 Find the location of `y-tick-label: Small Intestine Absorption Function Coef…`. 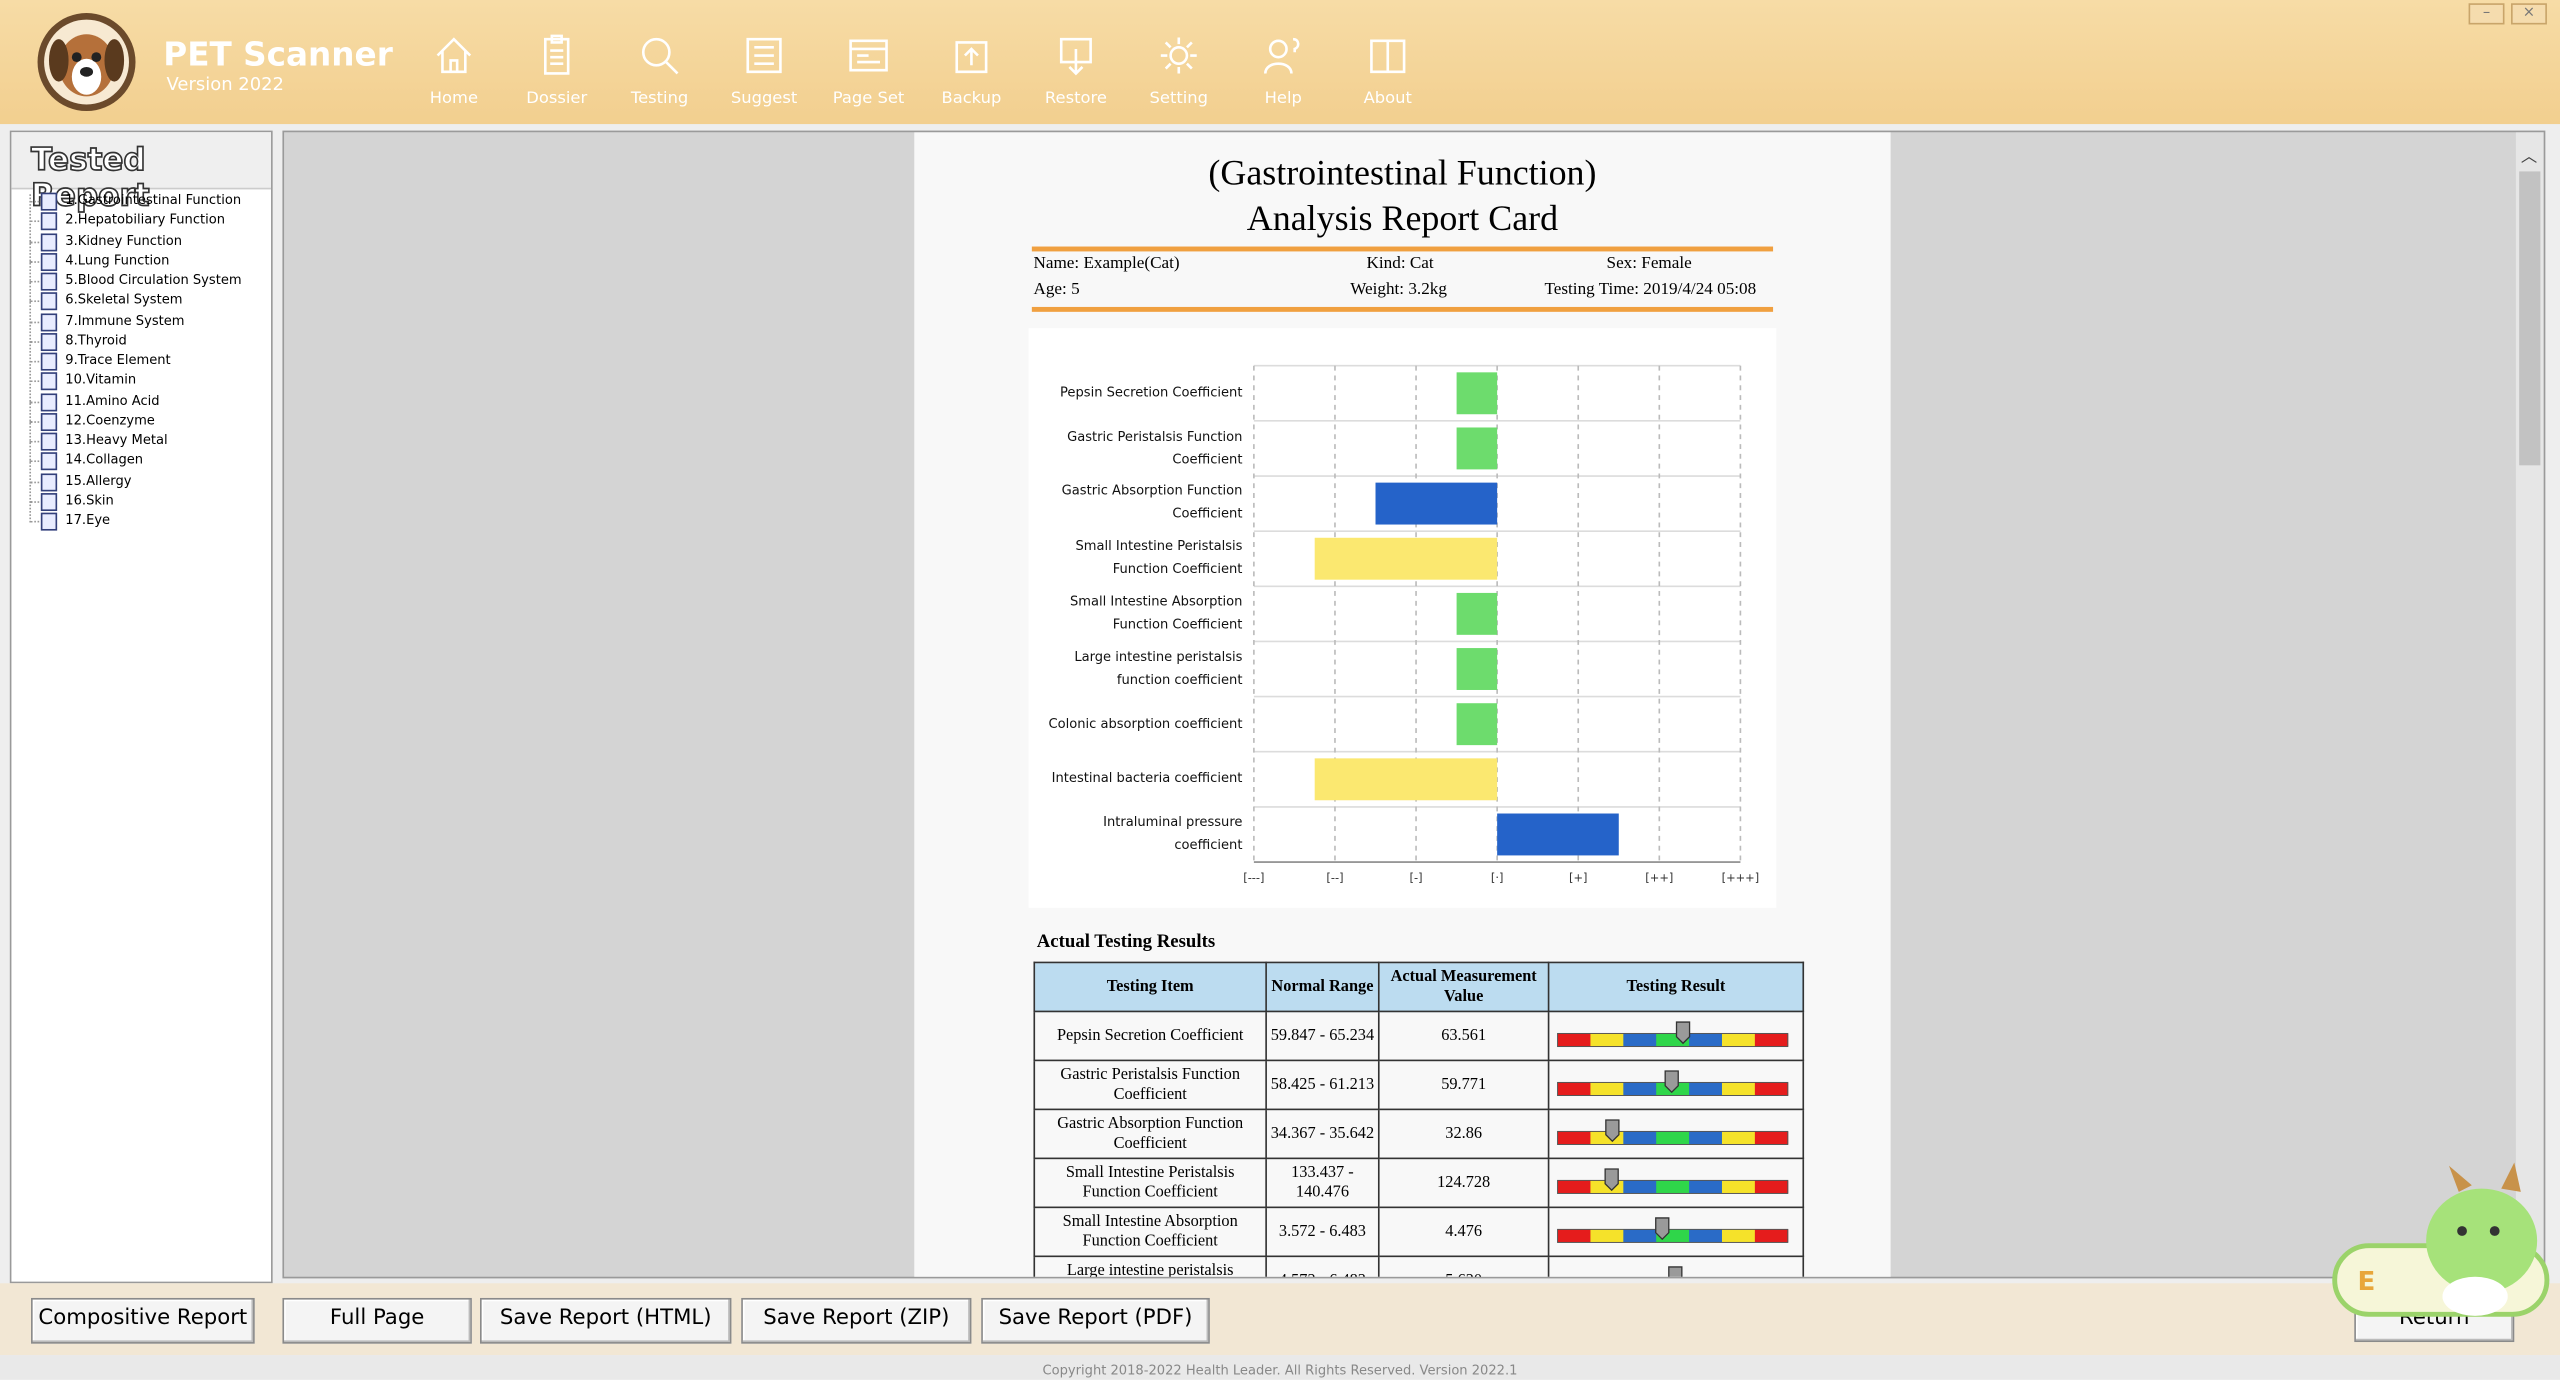

y-tick-label: Small Intestine Absorption Function Coef… is located at coordinates (1156, 613).